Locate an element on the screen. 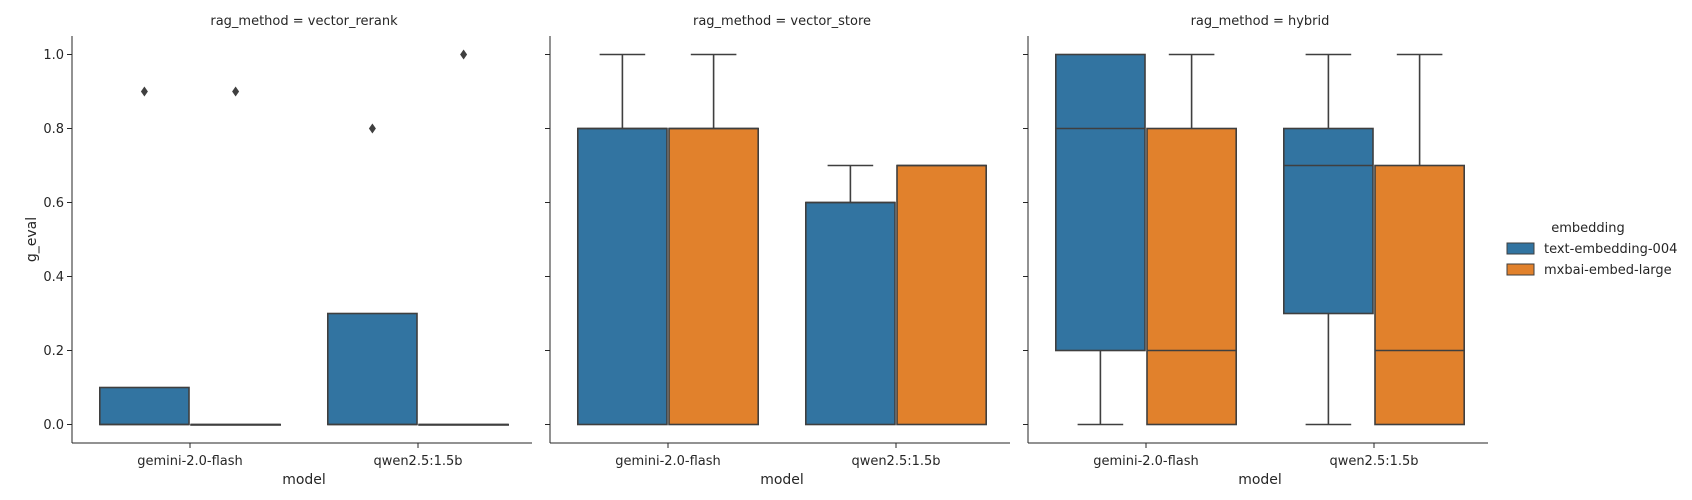 The height and width of the screenshot is (500, 1692). y-tick-label: 0.6 is located at coordinates (53, 203).